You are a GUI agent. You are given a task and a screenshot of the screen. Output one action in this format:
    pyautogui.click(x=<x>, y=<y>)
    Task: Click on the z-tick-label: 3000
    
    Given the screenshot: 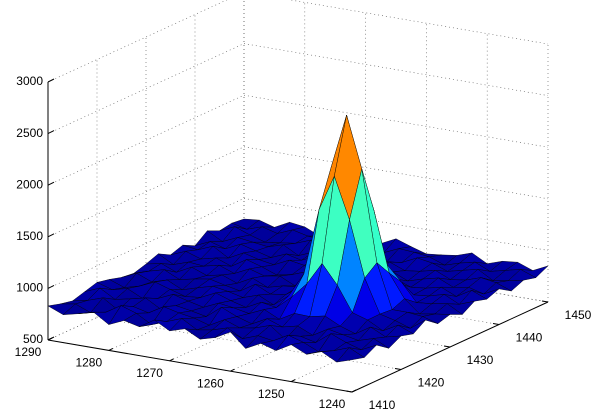 What is the action you would take?
    pyautogui.click(x=29, y=81)
    